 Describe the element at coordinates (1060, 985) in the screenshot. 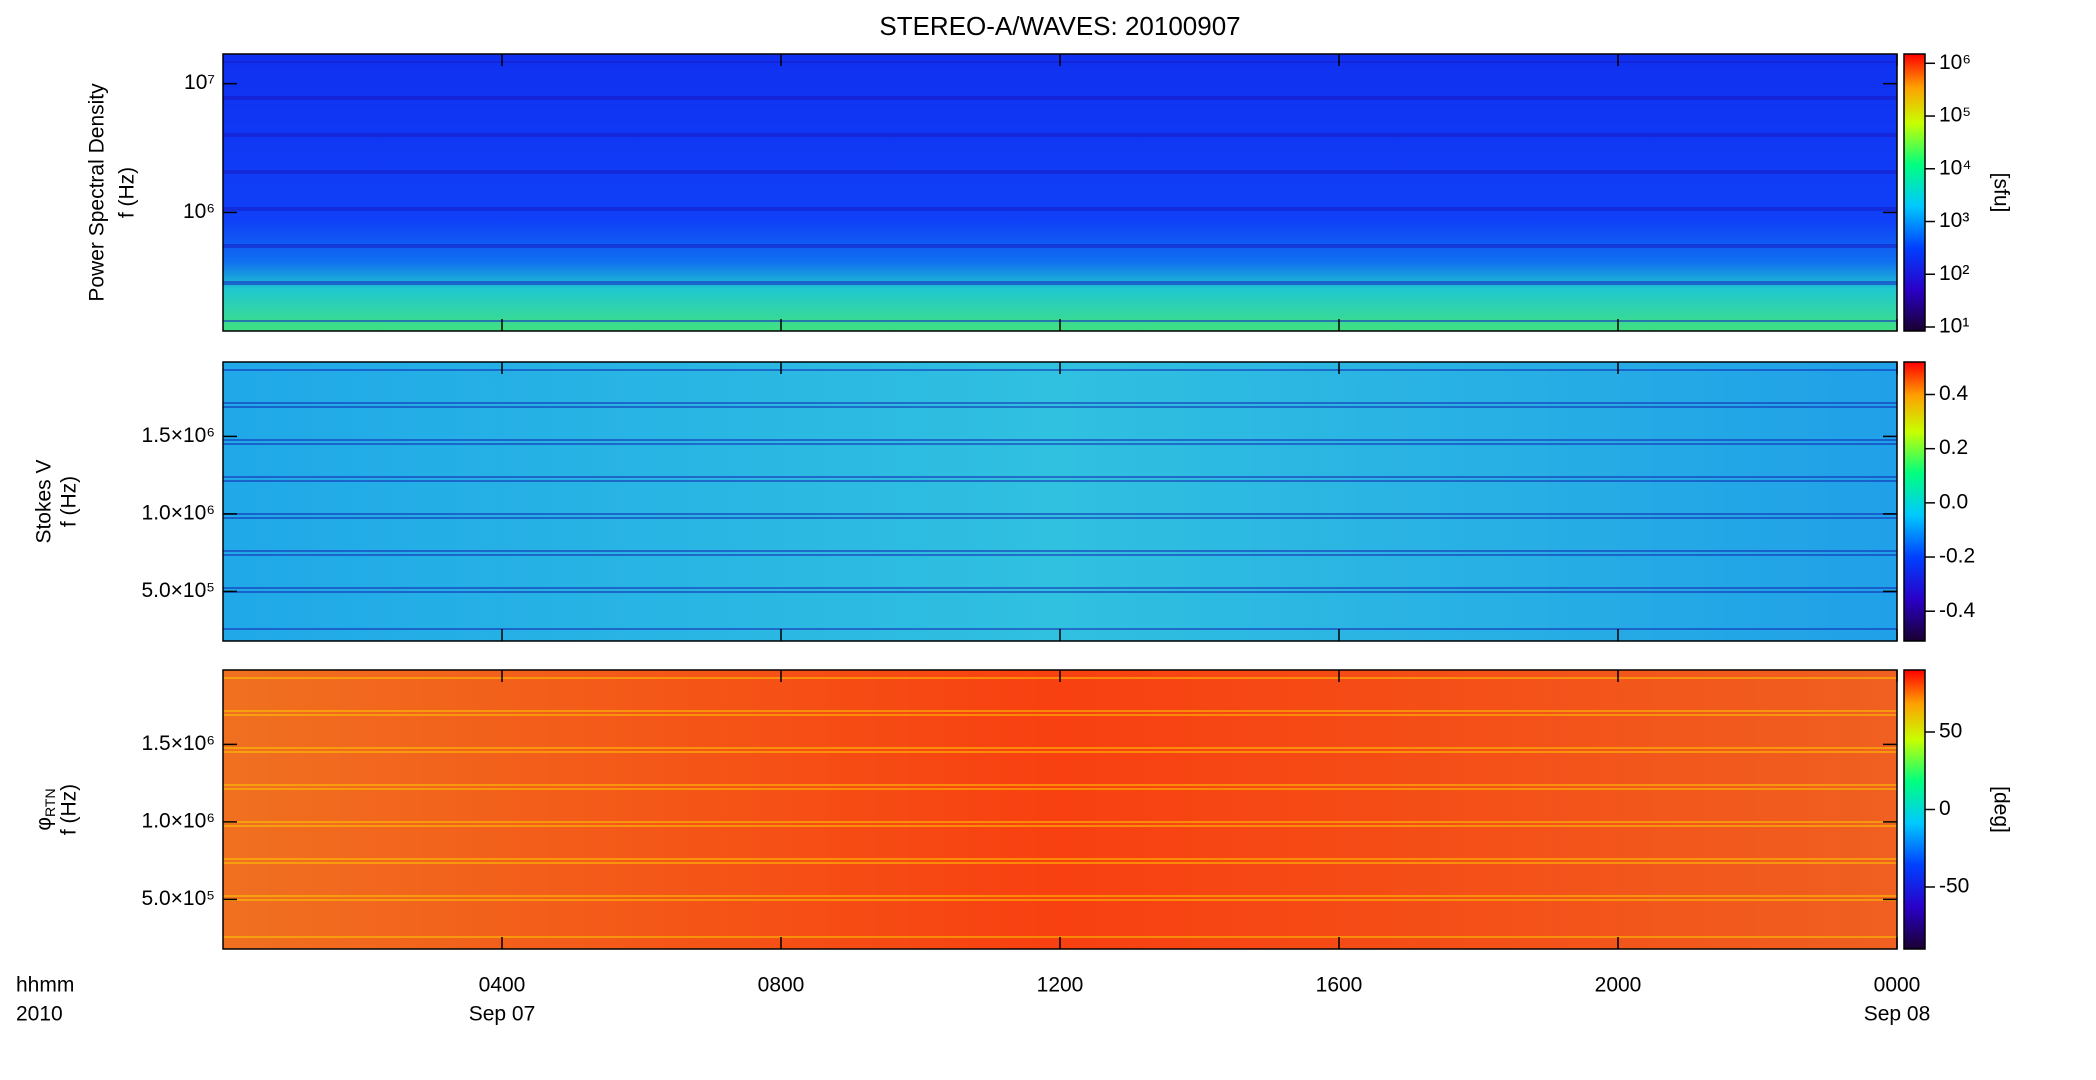

I see `x-tick-label: 1200` at that location.